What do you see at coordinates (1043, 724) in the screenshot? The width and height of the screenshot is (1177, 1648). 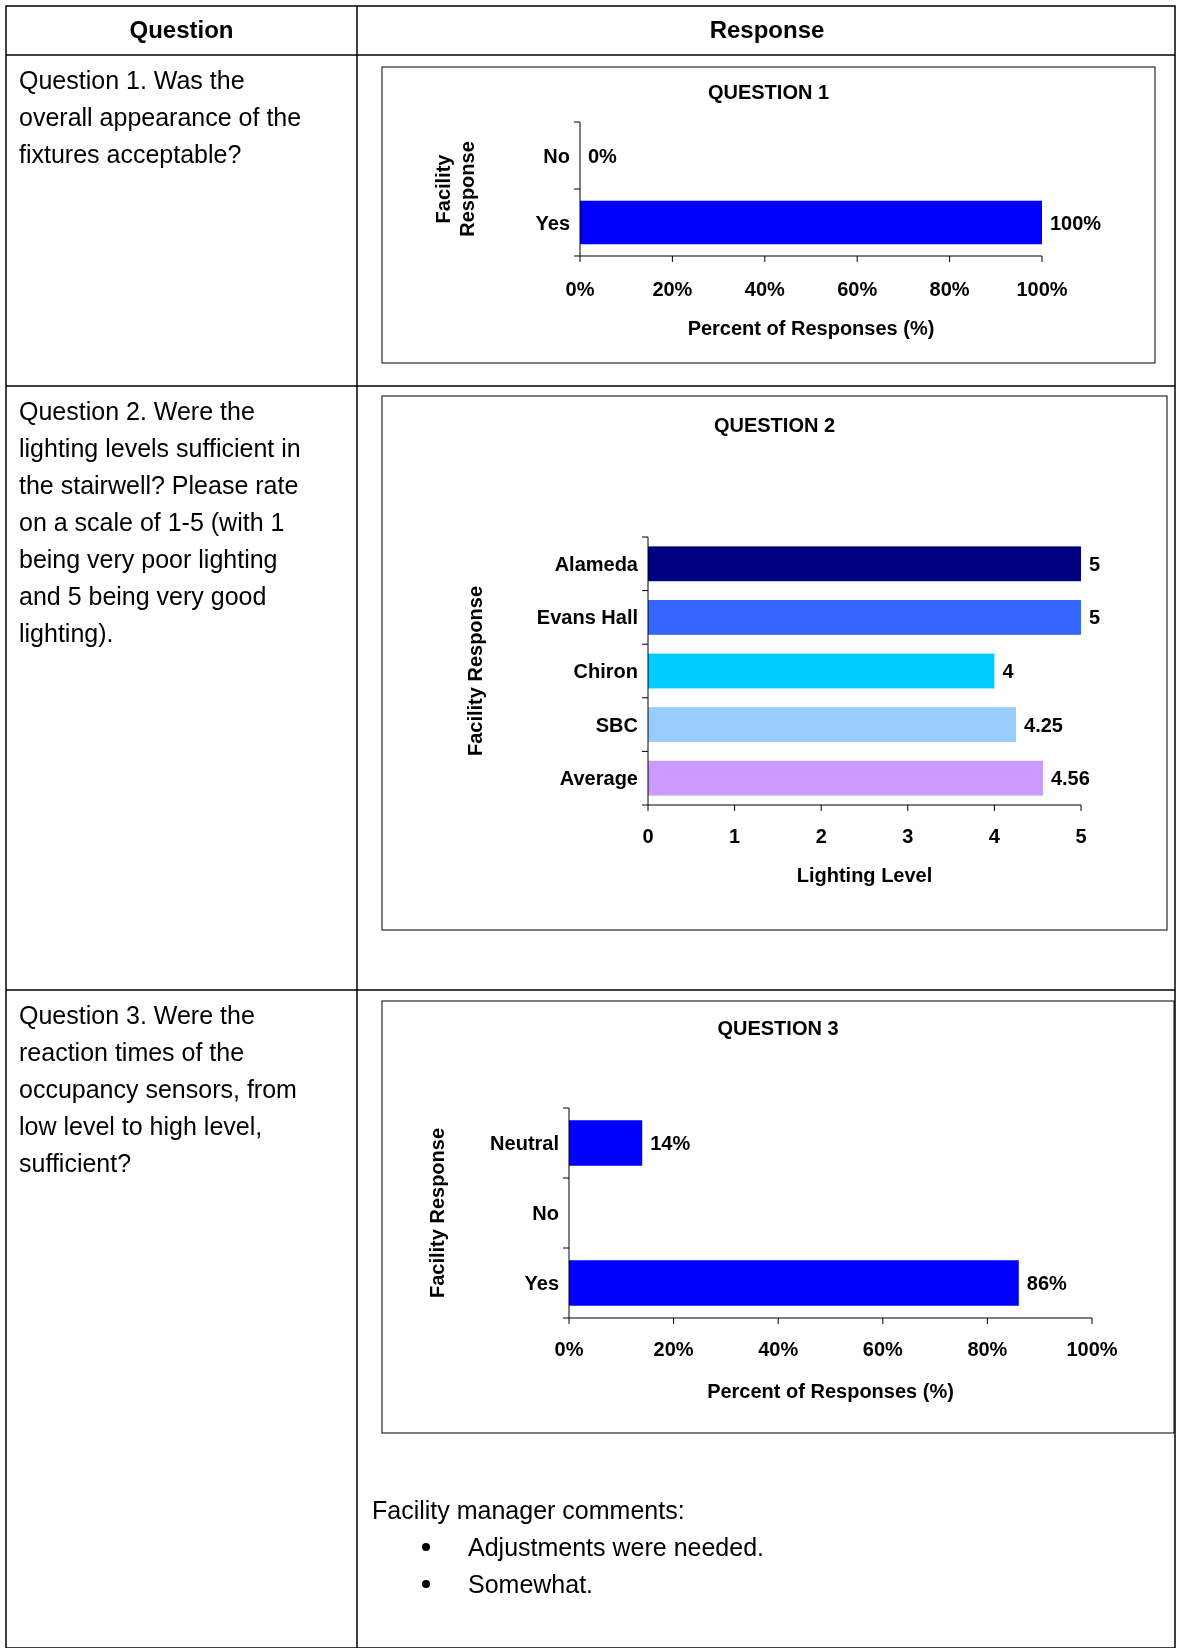 I see `data-label: 4.25` at bounding box center [1043, 724].